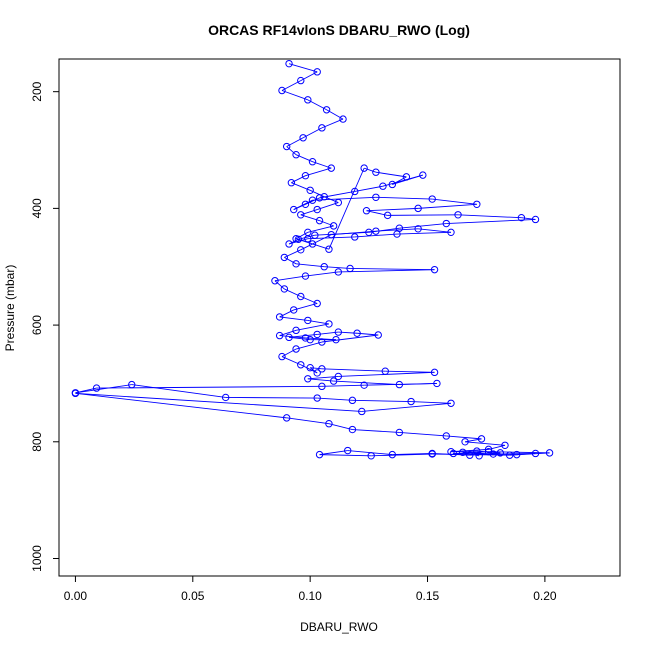 Image resolution: width=650 pixels, height=650 pixels. I want to click on y-tick-label: 600, so click(37, 325).